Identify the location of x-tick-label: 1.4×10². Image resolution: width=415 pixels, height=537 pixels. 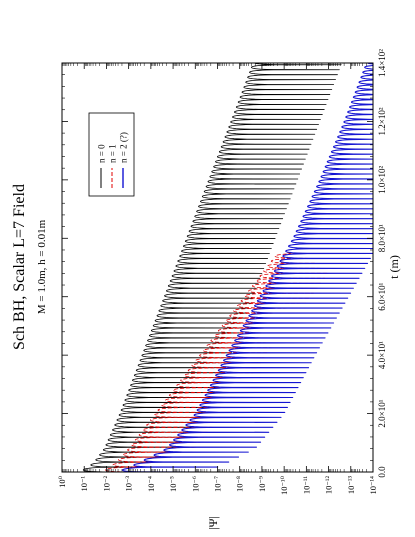
(382, 63).